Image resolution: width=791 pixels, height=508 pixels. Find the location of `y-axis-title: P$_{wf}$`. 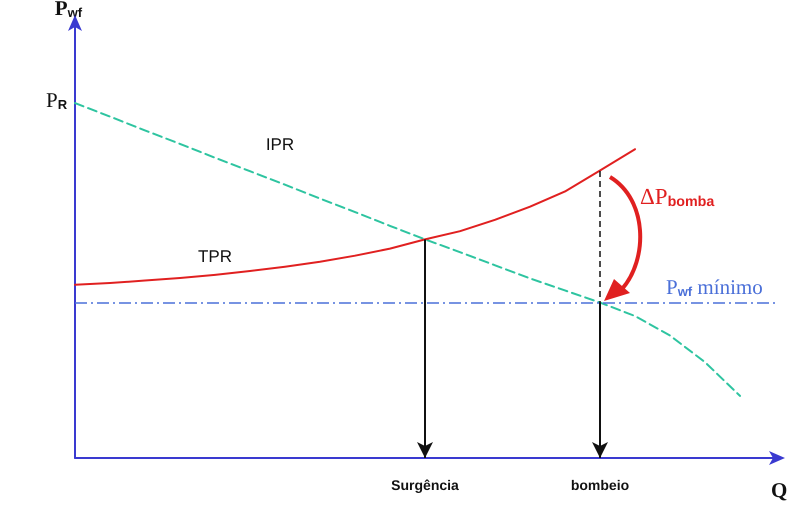

y-axis-title: P$_{wf}$ is located at coordinates (68, 10).